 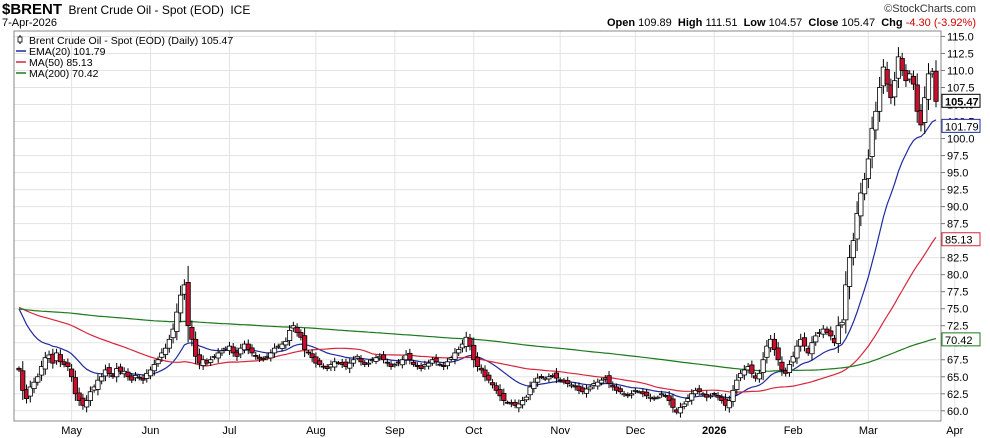 I want to click on low-label: Low, so click(x=754, y=23).